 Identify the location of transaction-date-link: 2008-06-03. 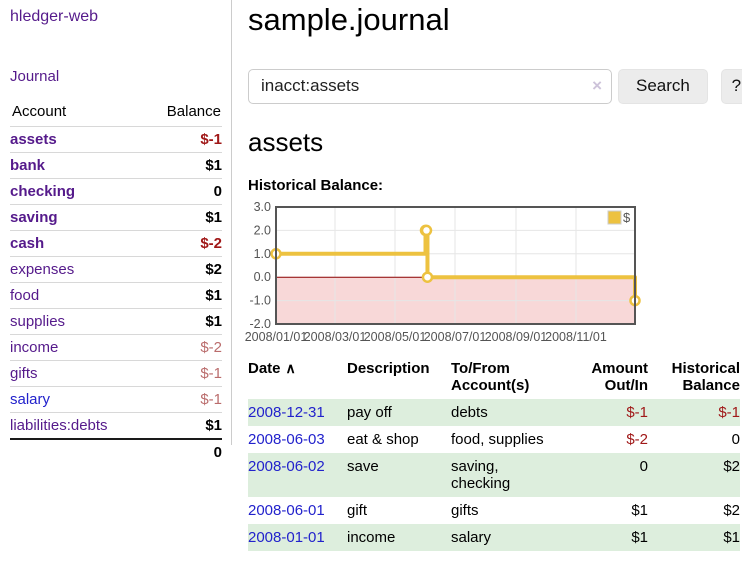
(286, 439).